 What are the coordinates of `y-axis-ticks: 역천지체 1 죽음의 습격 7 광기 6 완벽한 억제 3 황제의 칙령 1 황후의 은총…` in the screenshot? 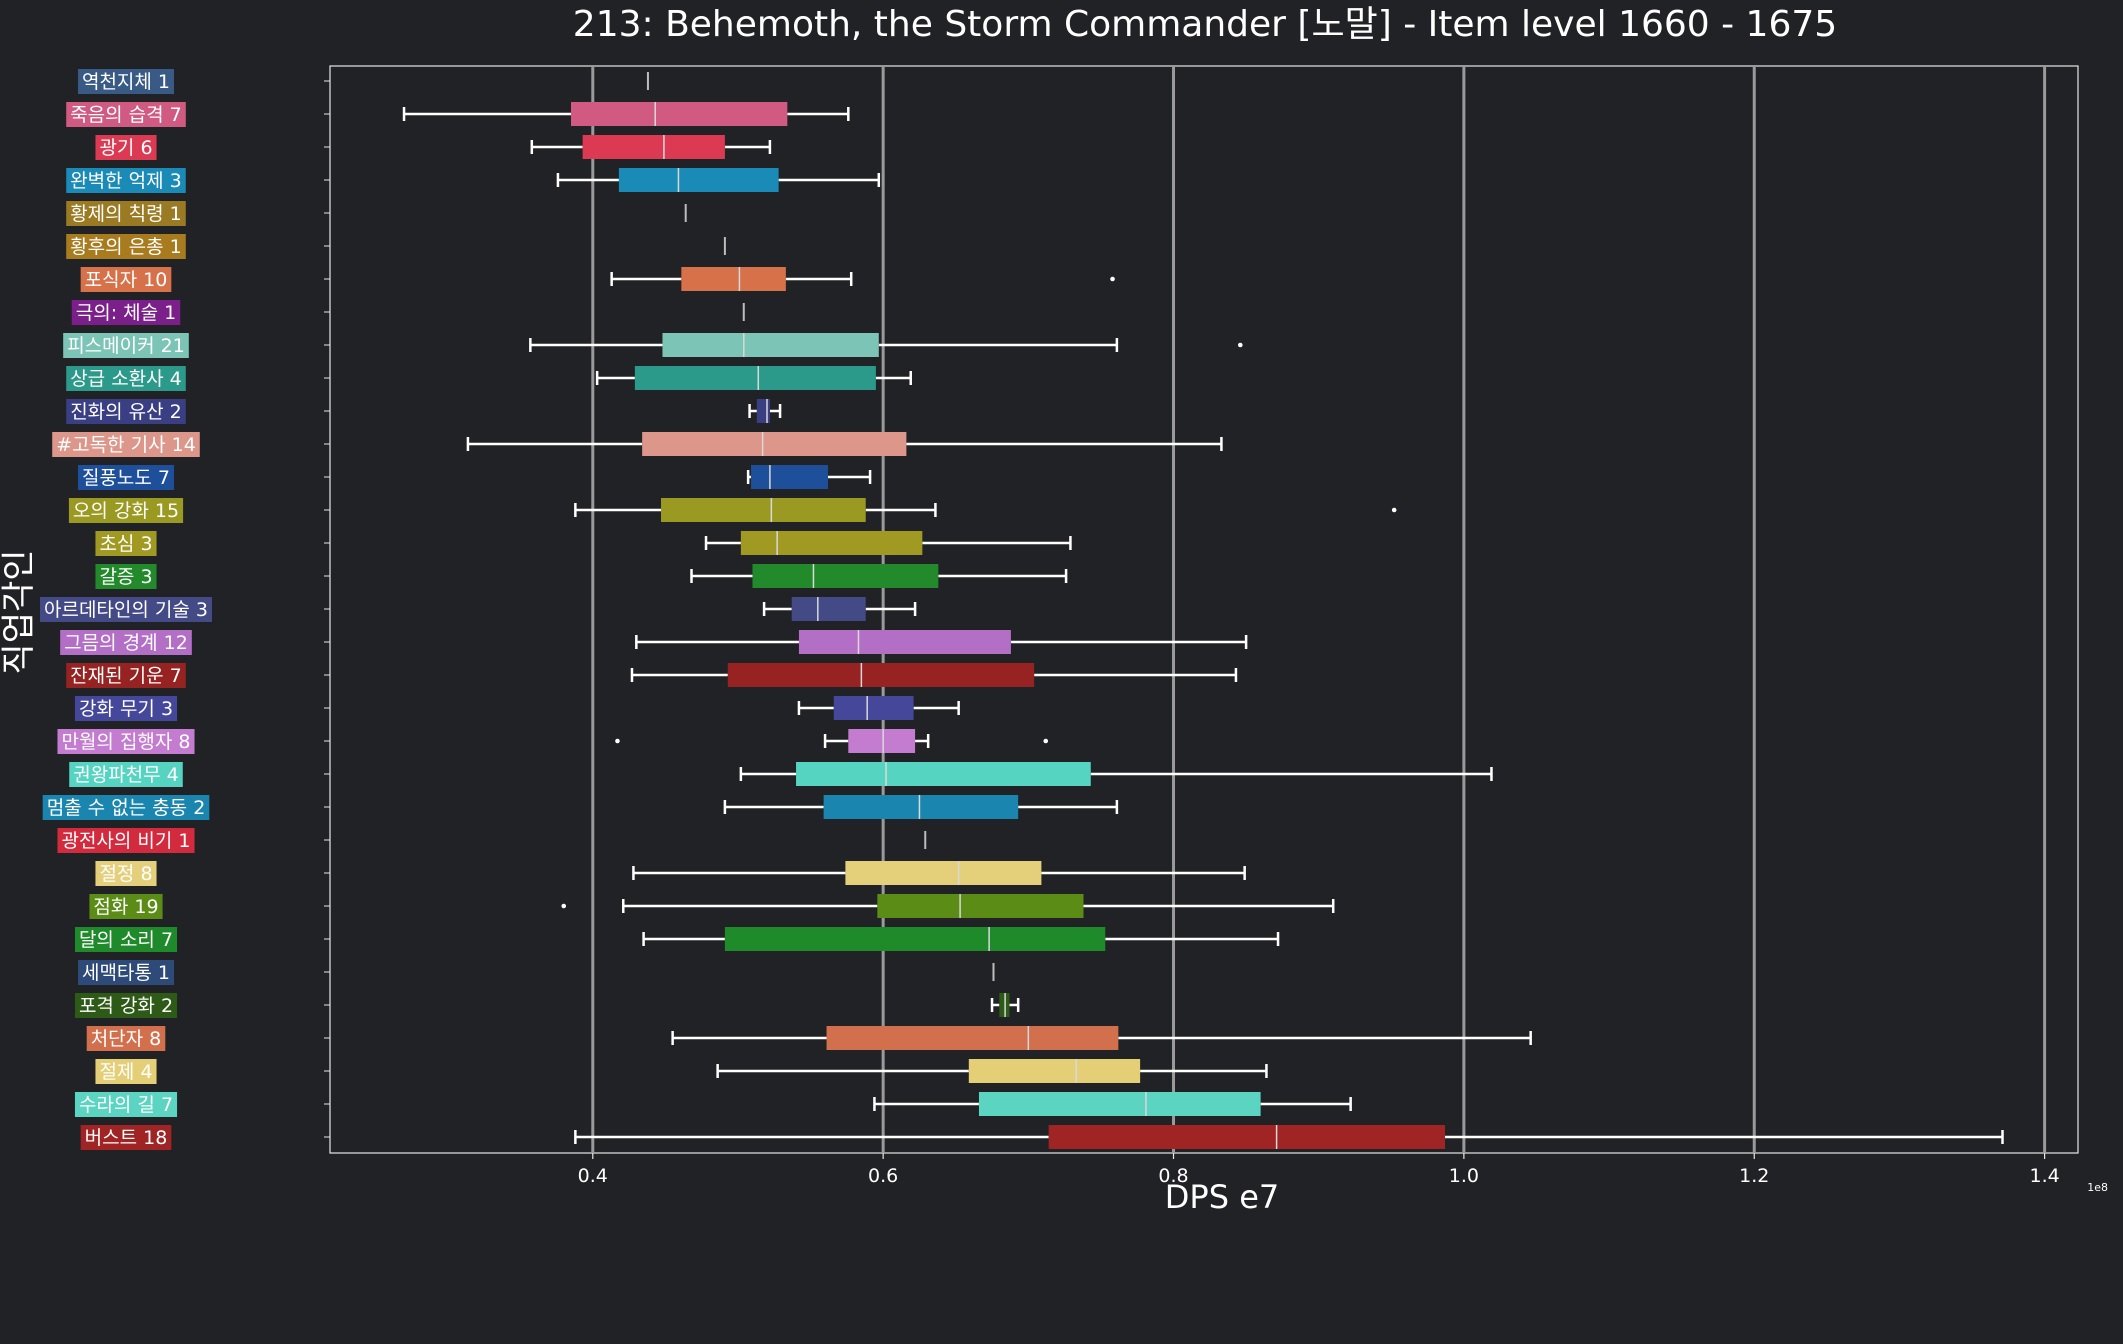 It's located at (184, 609).